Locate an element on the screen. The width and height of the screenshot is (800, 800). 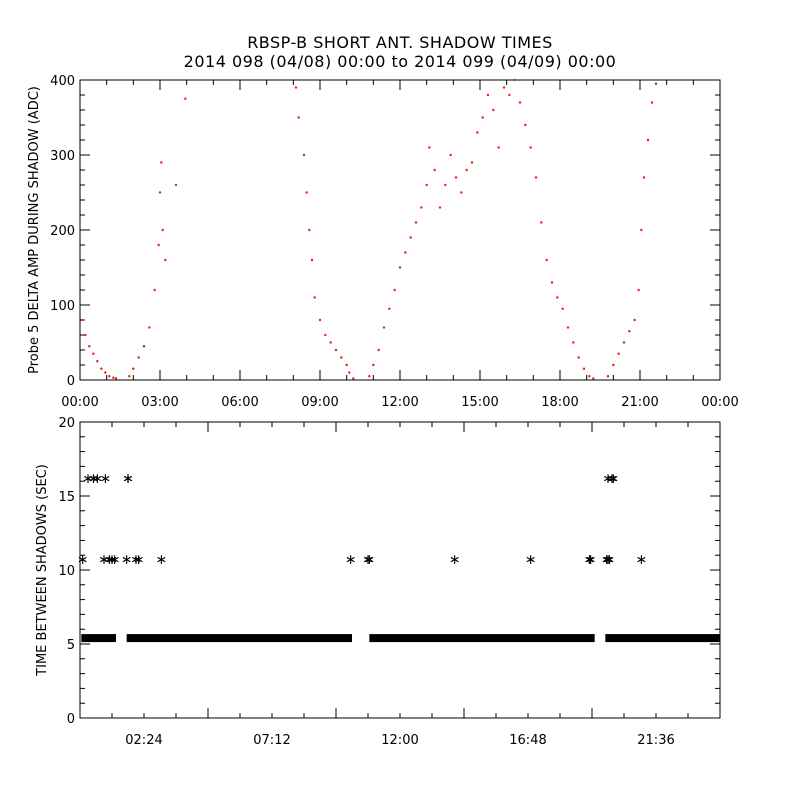
y-axis-label: Probe 5 DELTA AMP DURING SHADOW (ADC) is located at coordinates (34, 230).